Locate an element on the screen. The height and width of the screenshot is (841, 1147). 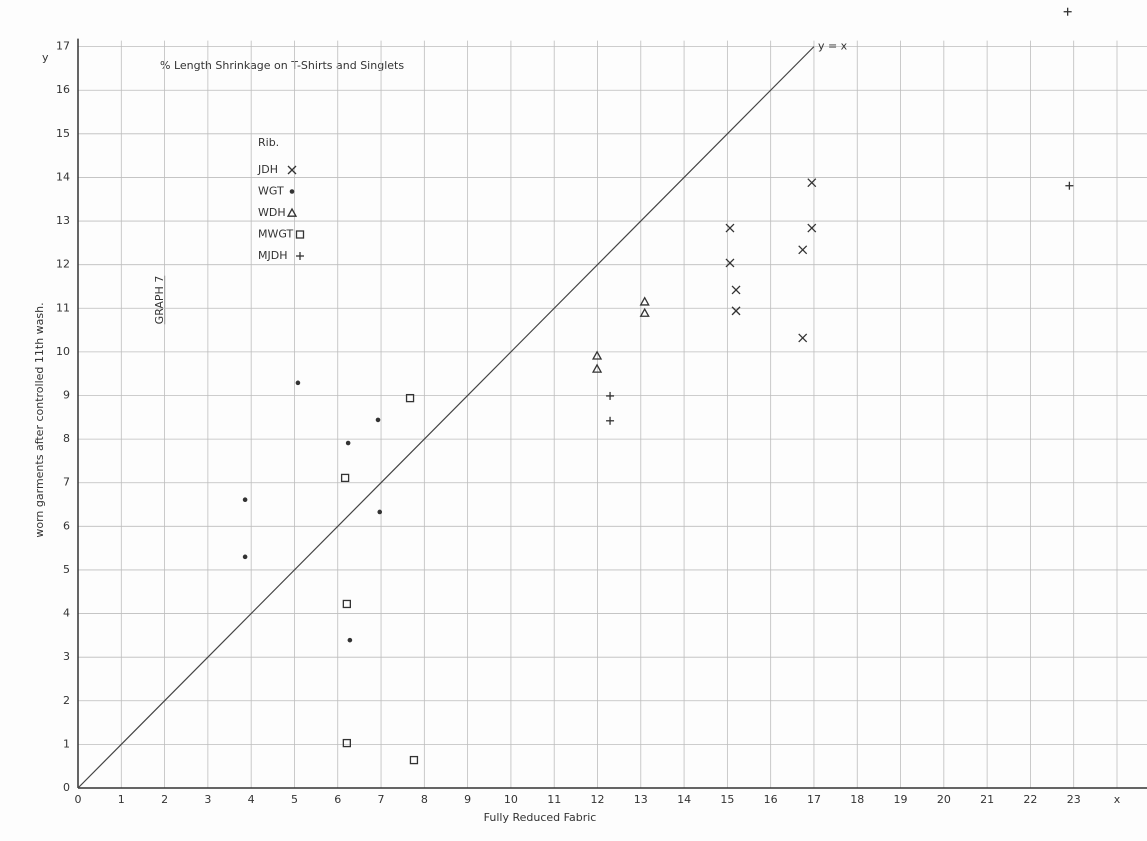
x-tick-label: 5 is located at coordinates (294, 799).